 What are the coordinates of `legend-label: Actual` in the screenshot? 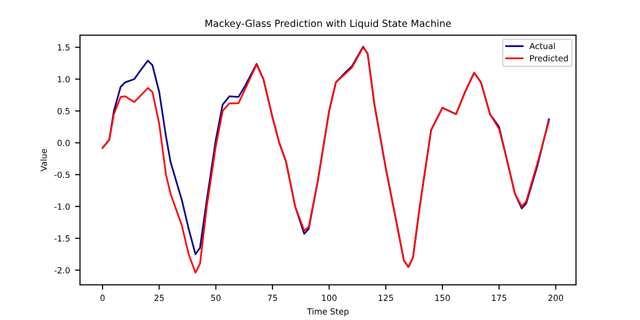 It's located at (542, 46).